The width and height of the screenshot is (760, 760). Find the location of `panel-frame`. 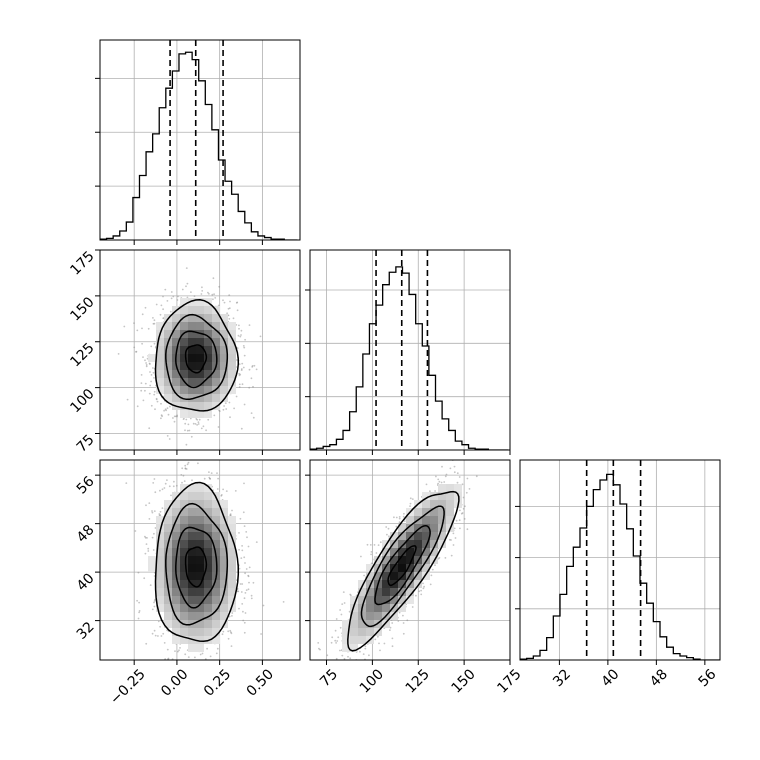

panel-frame is located at coordinates (410, 350).